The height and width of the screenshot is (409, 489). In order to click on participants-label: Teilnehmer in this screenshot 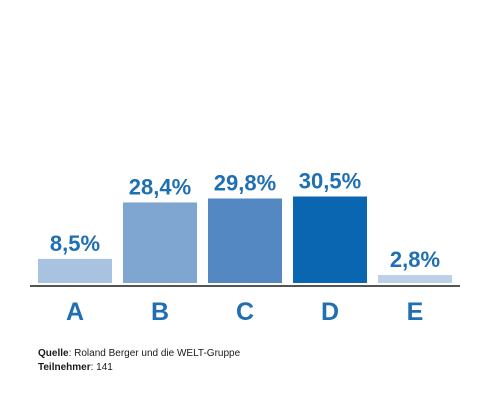, I will do `click(64, 367)`.